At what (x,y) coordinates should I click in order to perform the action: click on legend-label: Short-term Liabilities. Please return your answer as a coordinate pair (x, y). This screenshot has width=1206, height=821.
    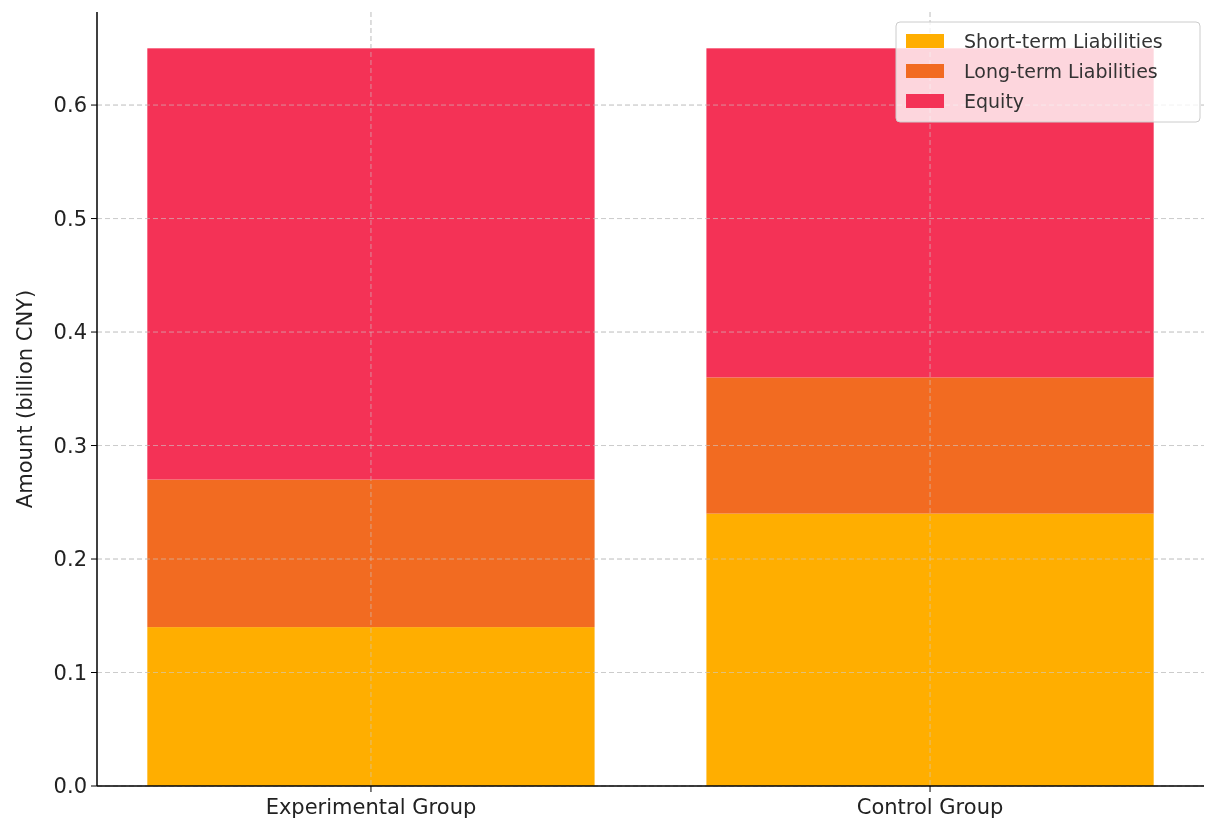
    Looking at the image, I should click on (1063, 41).